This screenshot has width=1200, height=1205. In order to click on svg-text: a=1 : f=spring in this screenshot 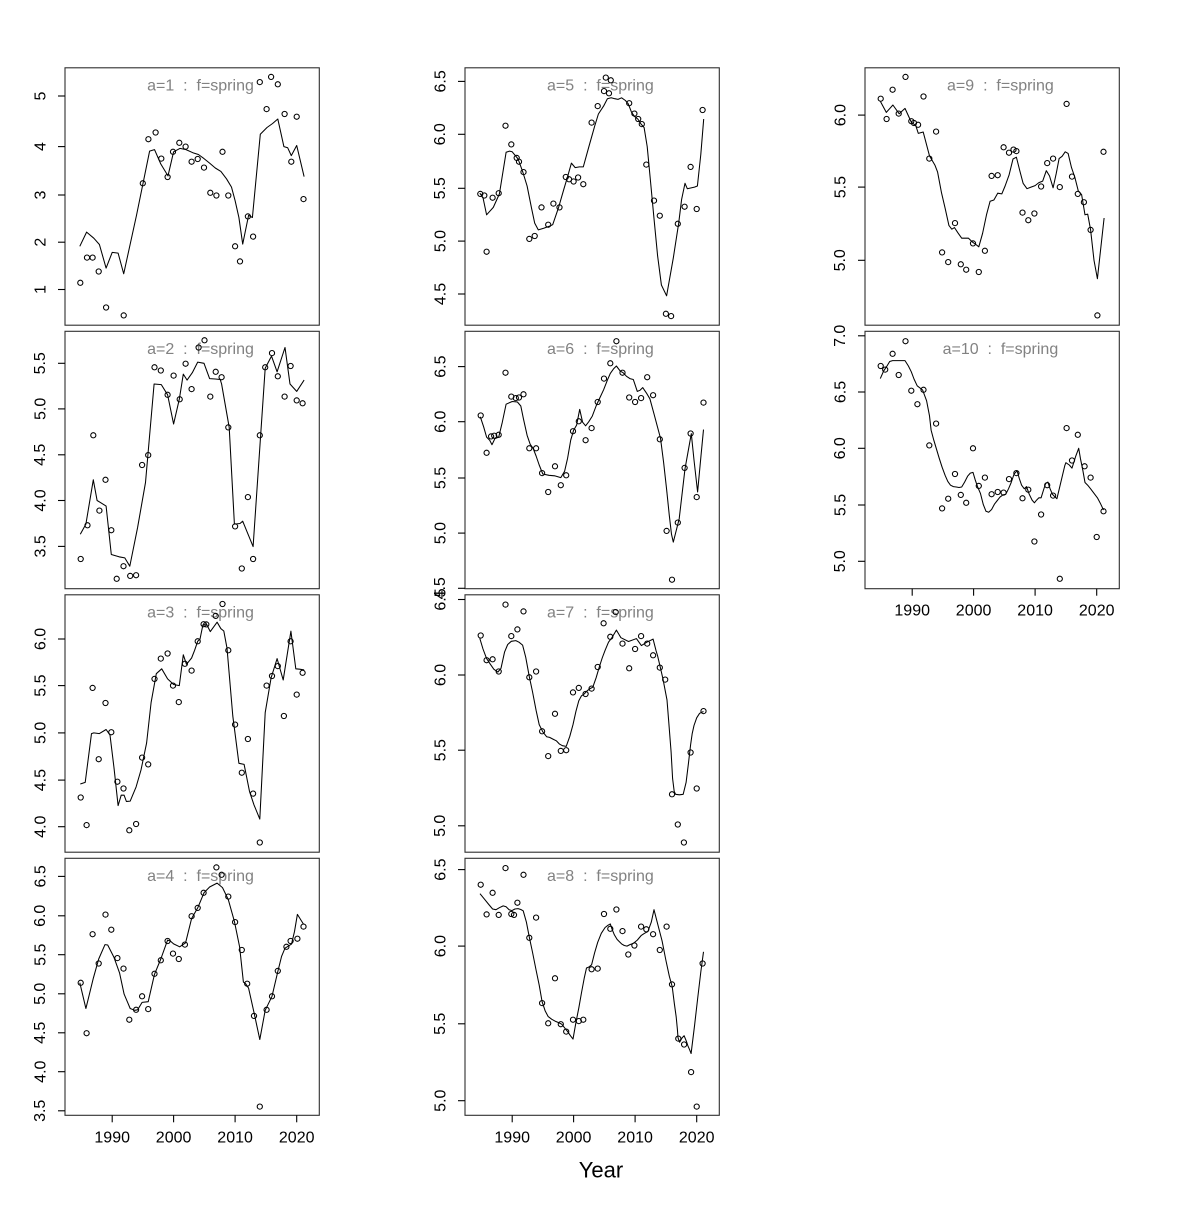, I will do `click(200, 85)`.